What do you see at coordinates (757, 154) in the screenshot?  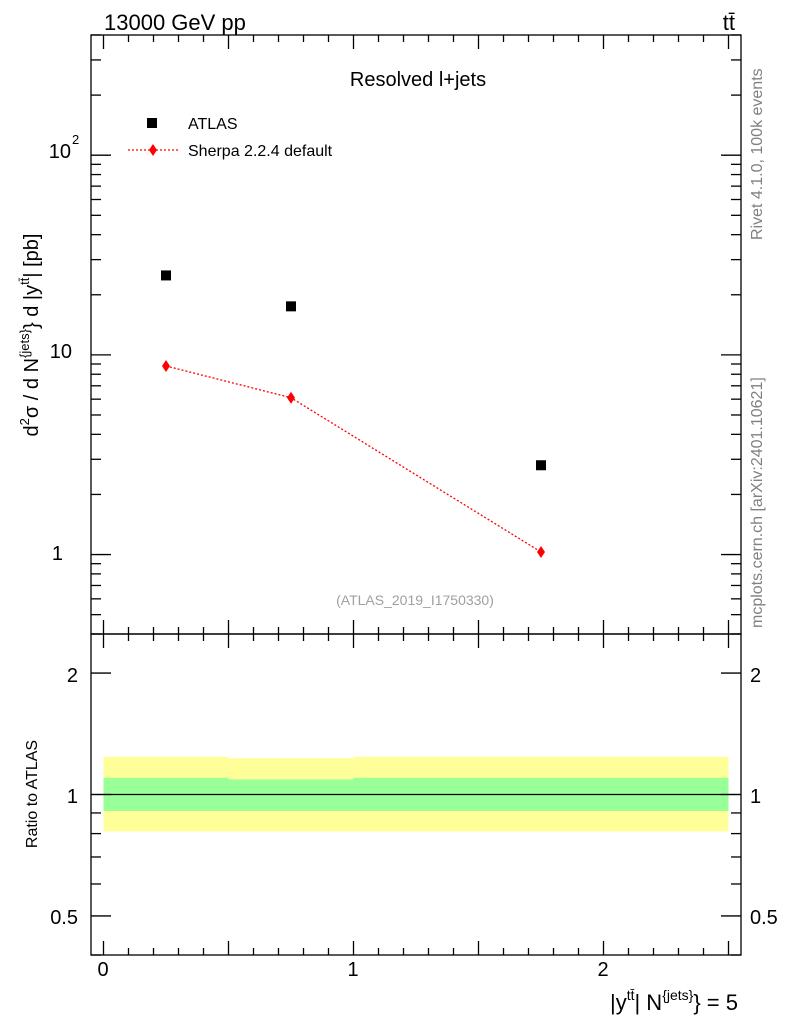 I see `rivet-version-label: Rivet 4.1.0, 100k events` at bounding box center [757, 154].